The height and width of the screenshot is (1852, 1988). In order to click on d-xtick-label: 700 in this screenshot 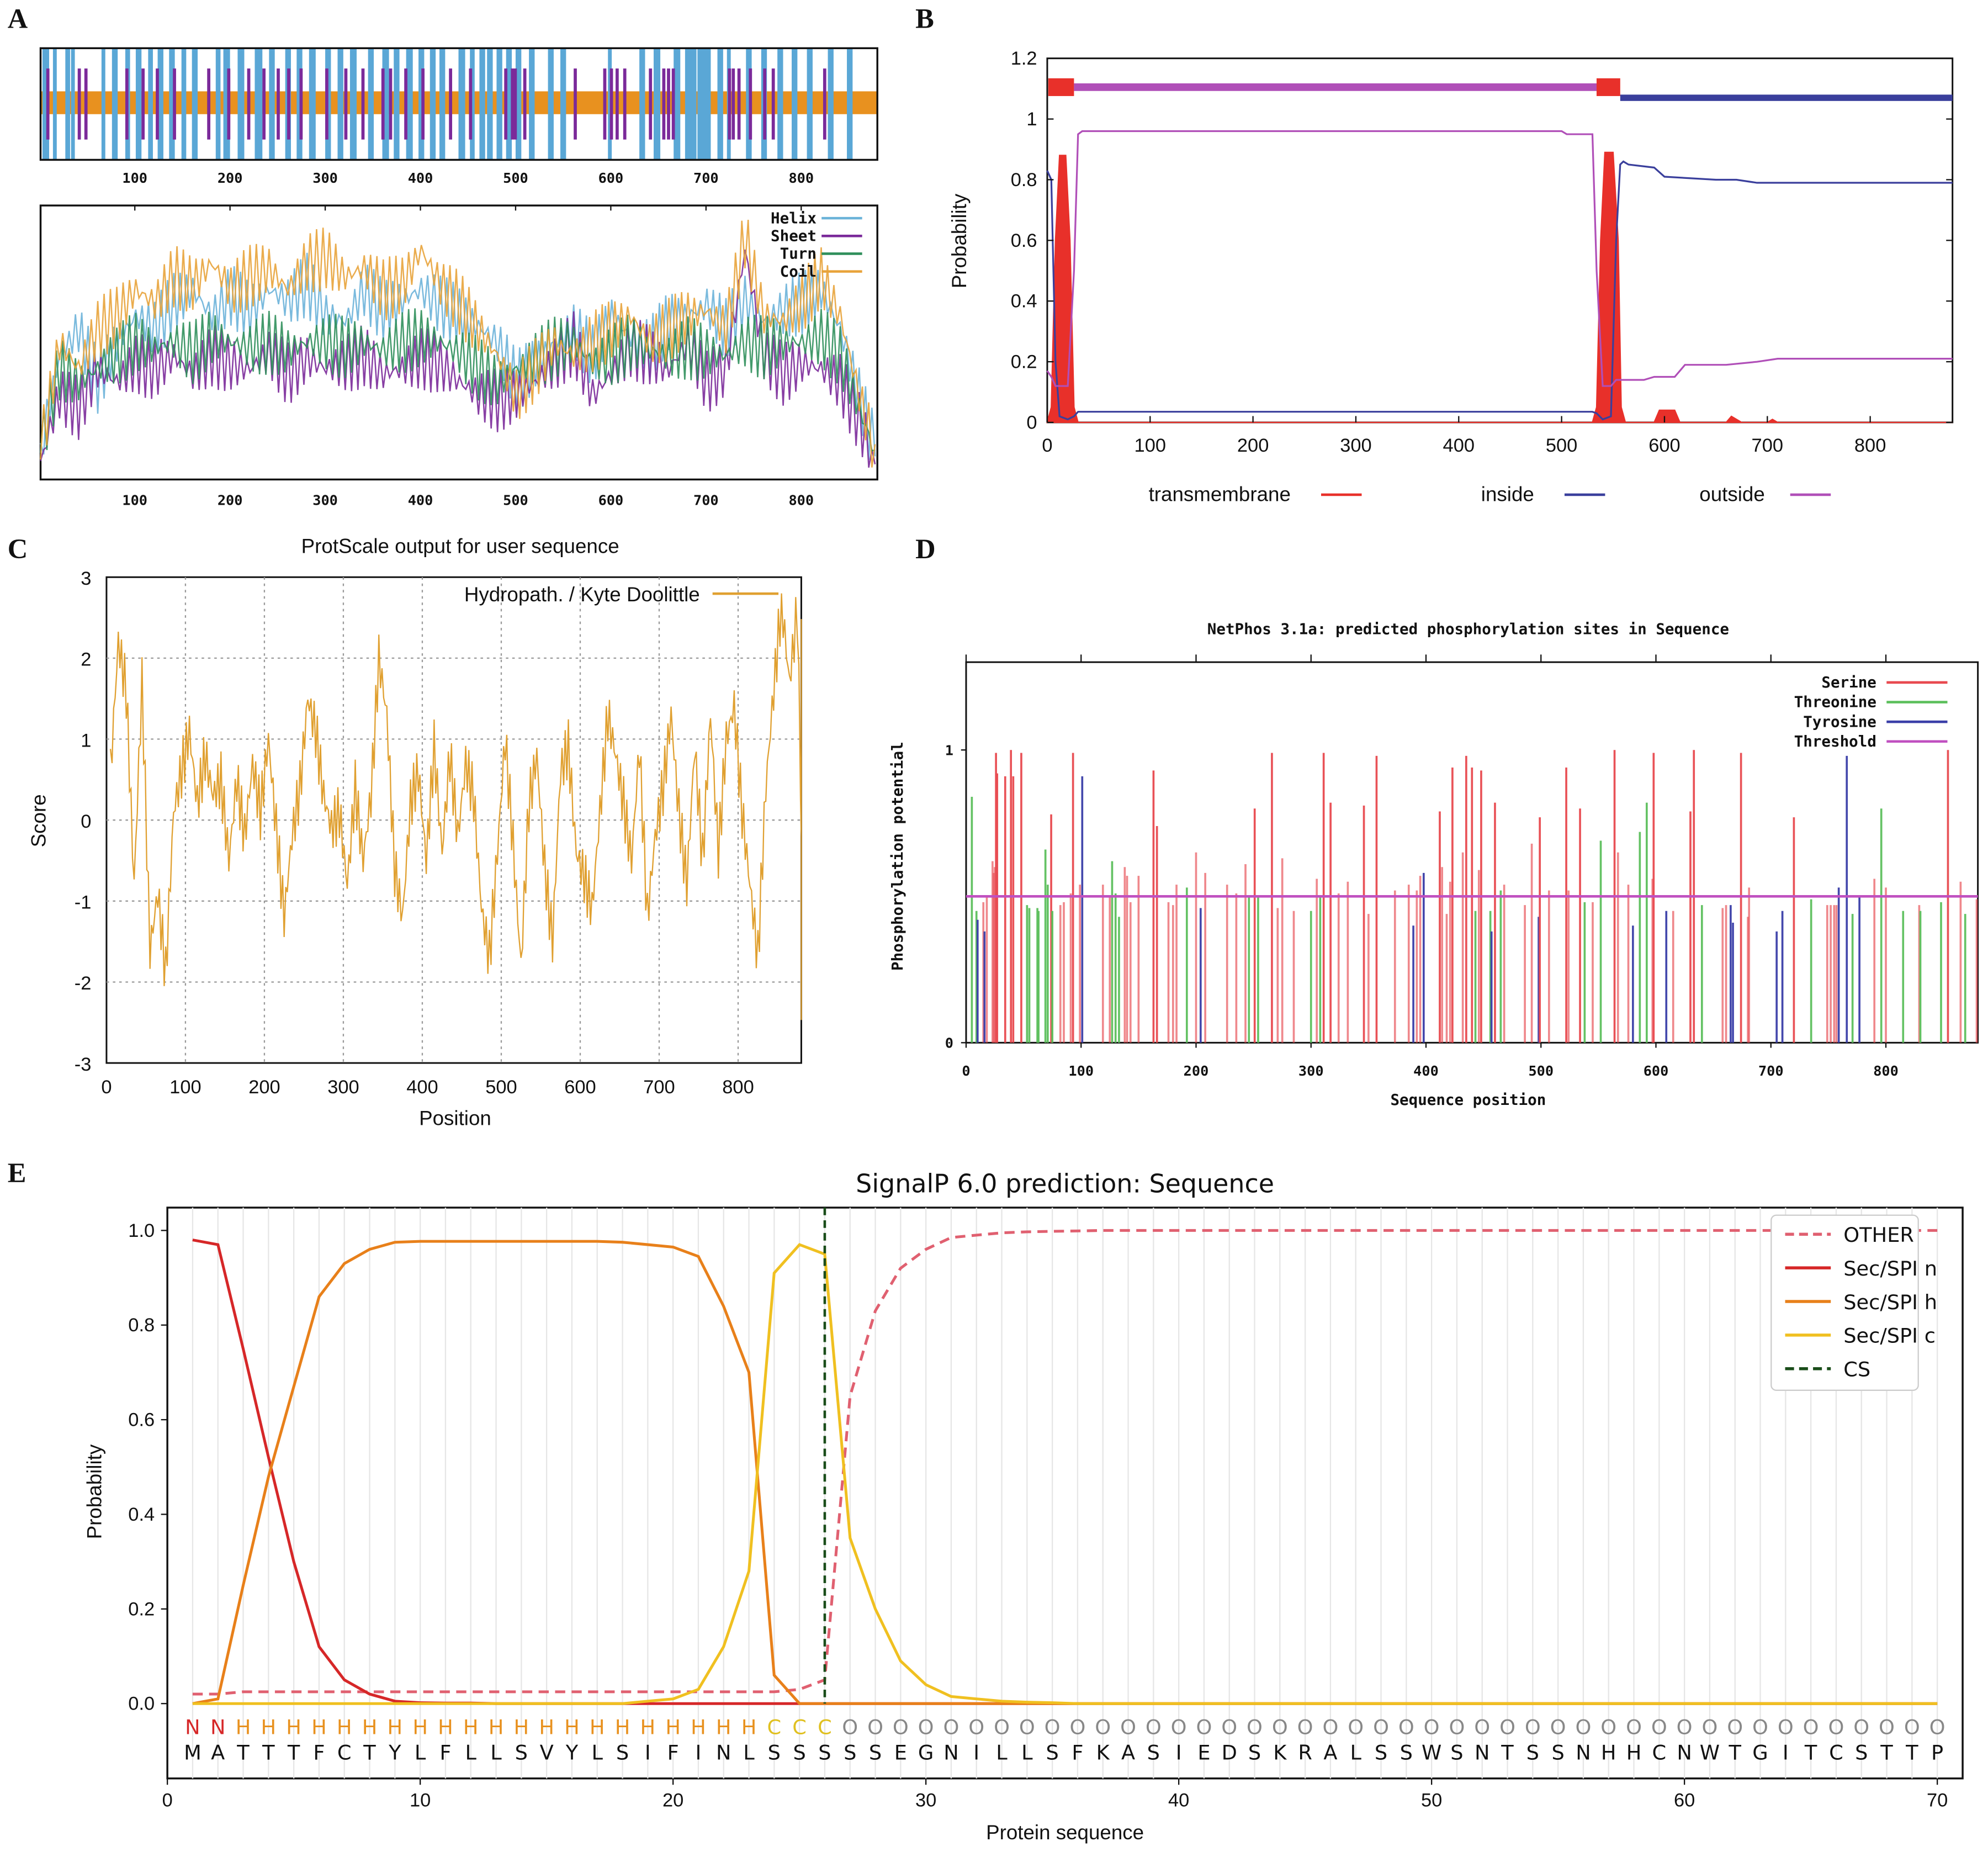, I will do `click(1771, 1071)`.